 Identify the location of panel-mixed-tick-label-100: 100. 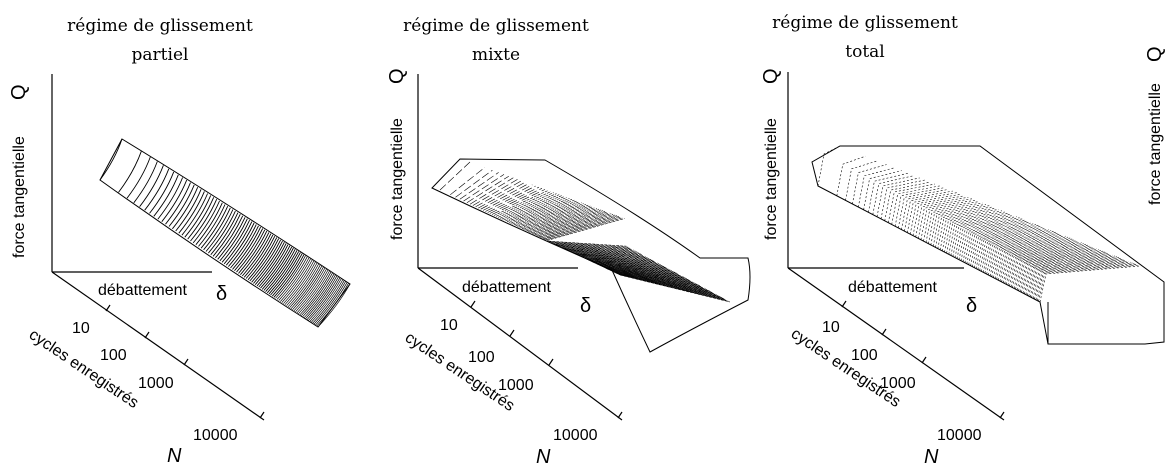
(481, 357).